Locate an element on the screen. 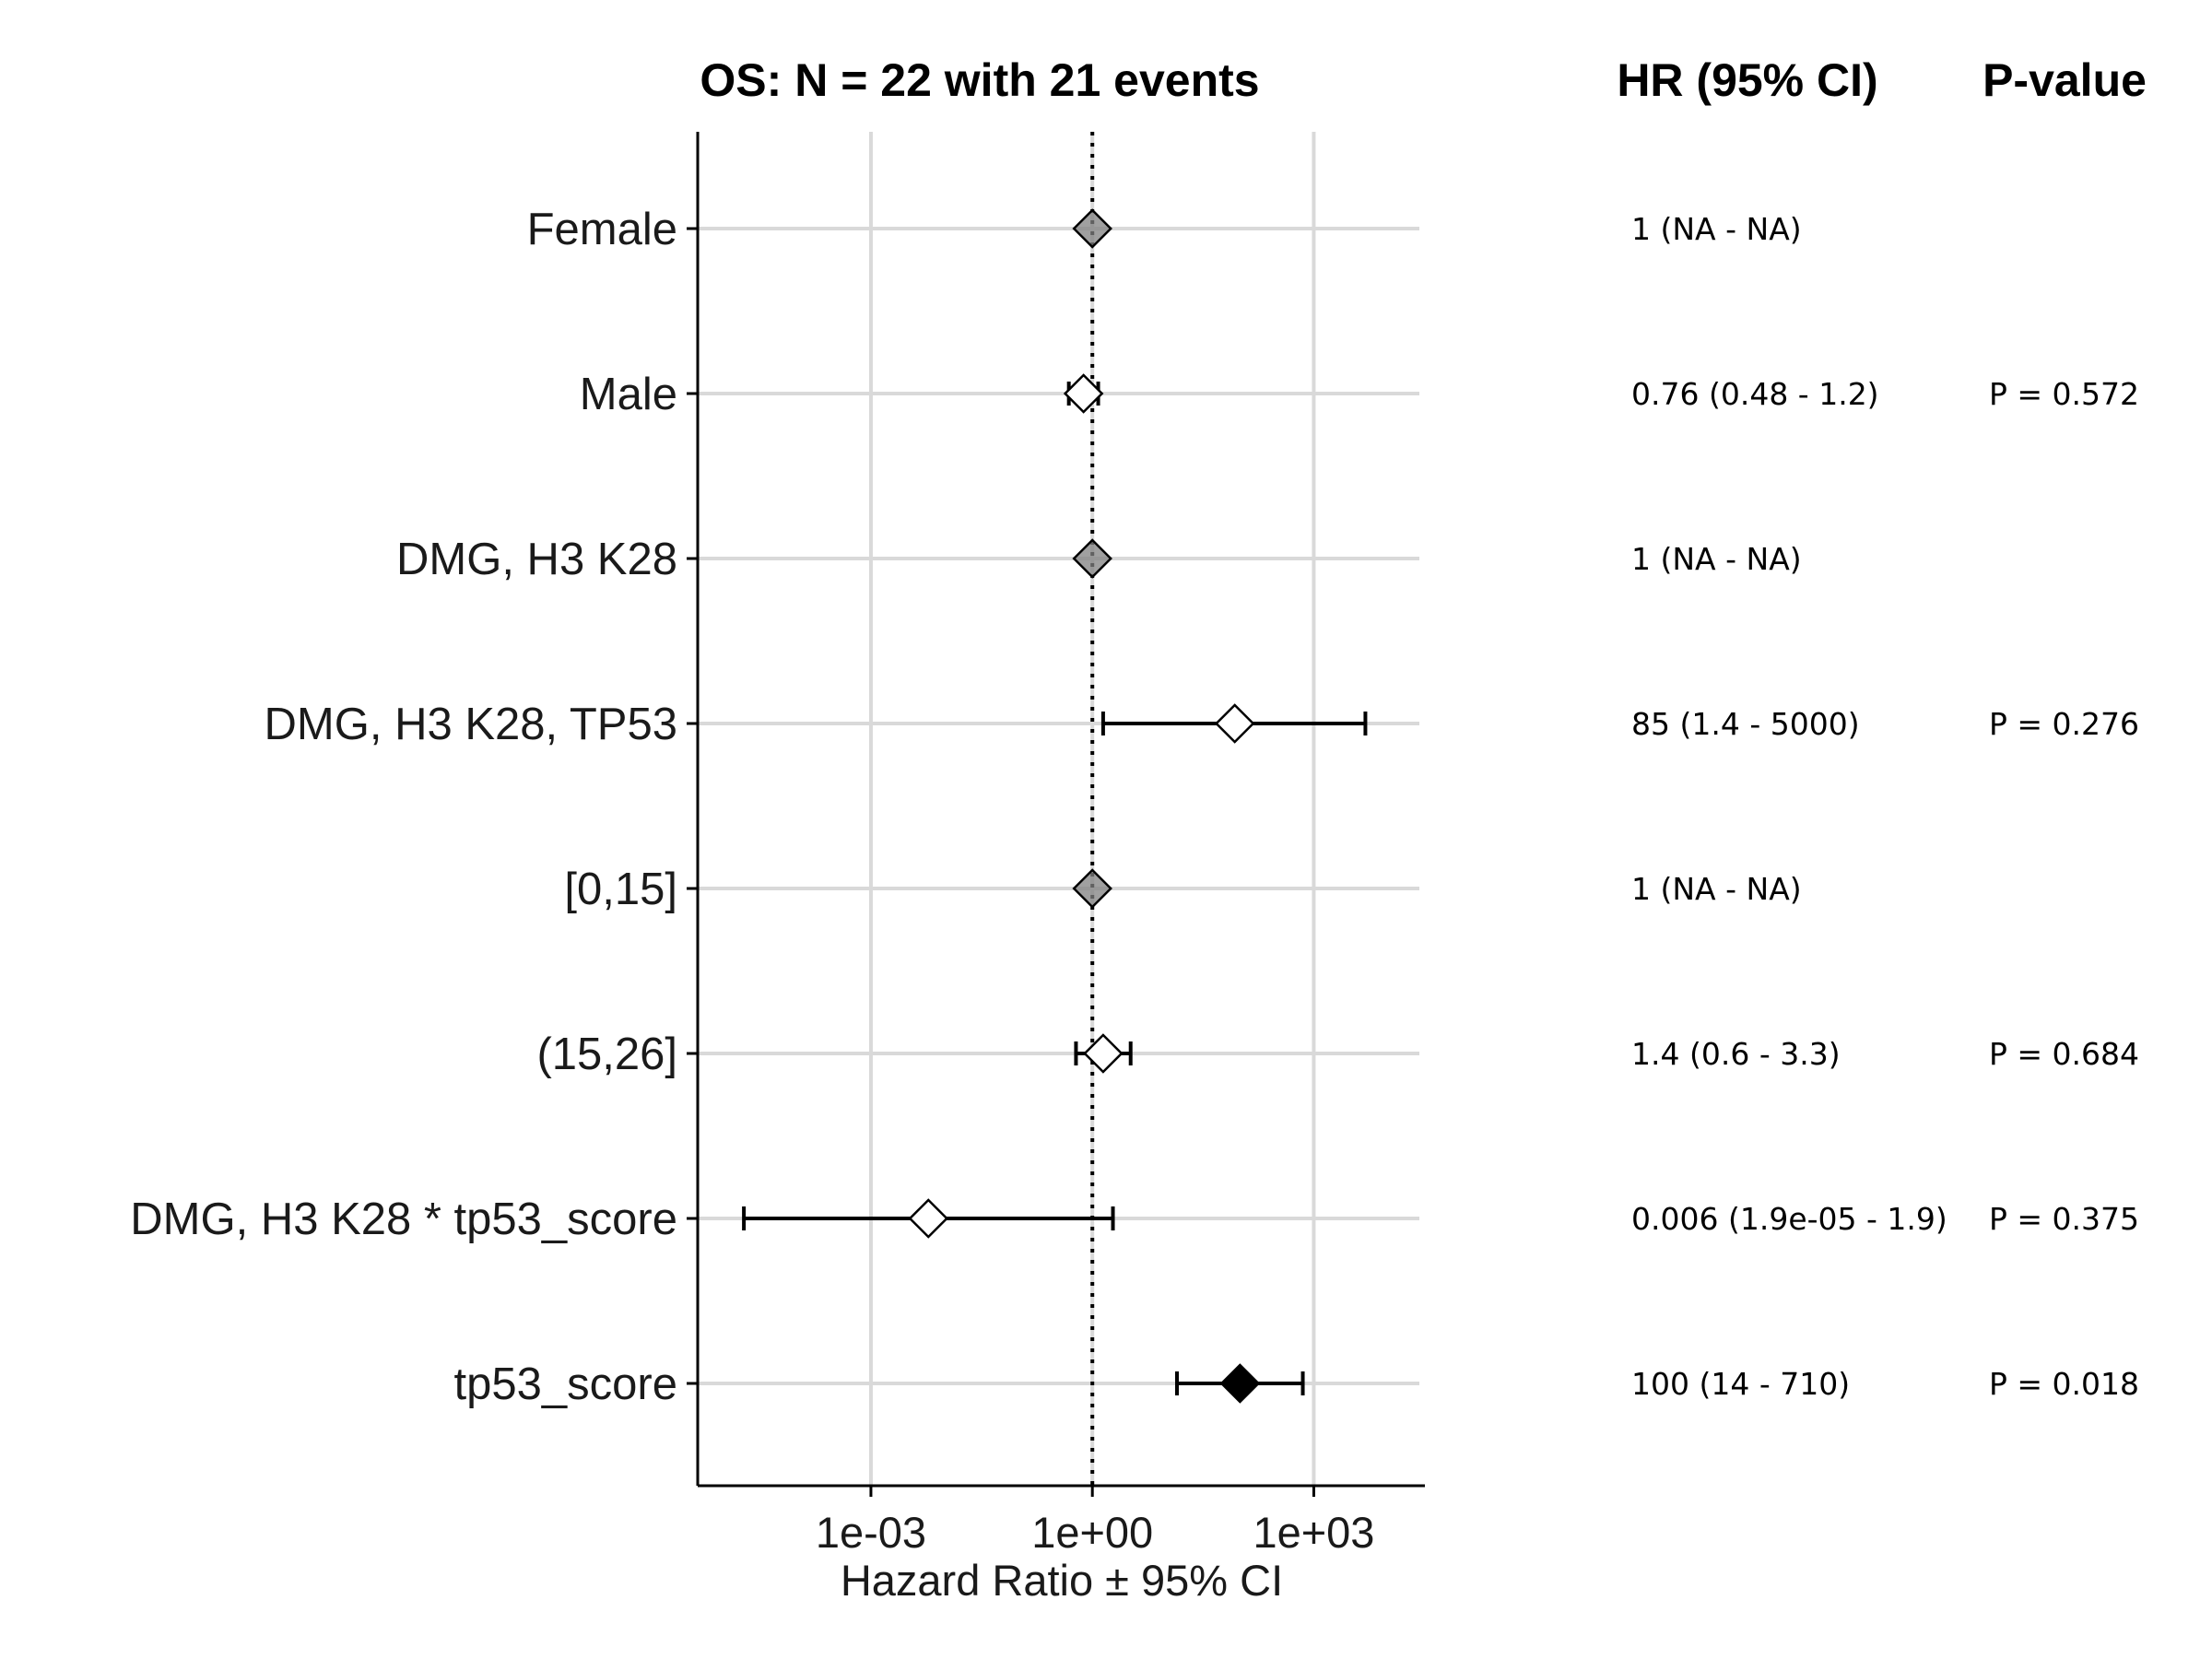 This screenshot has width=2212, height=1659. row-label: tp53_score is located at coordinates (565, 1384).